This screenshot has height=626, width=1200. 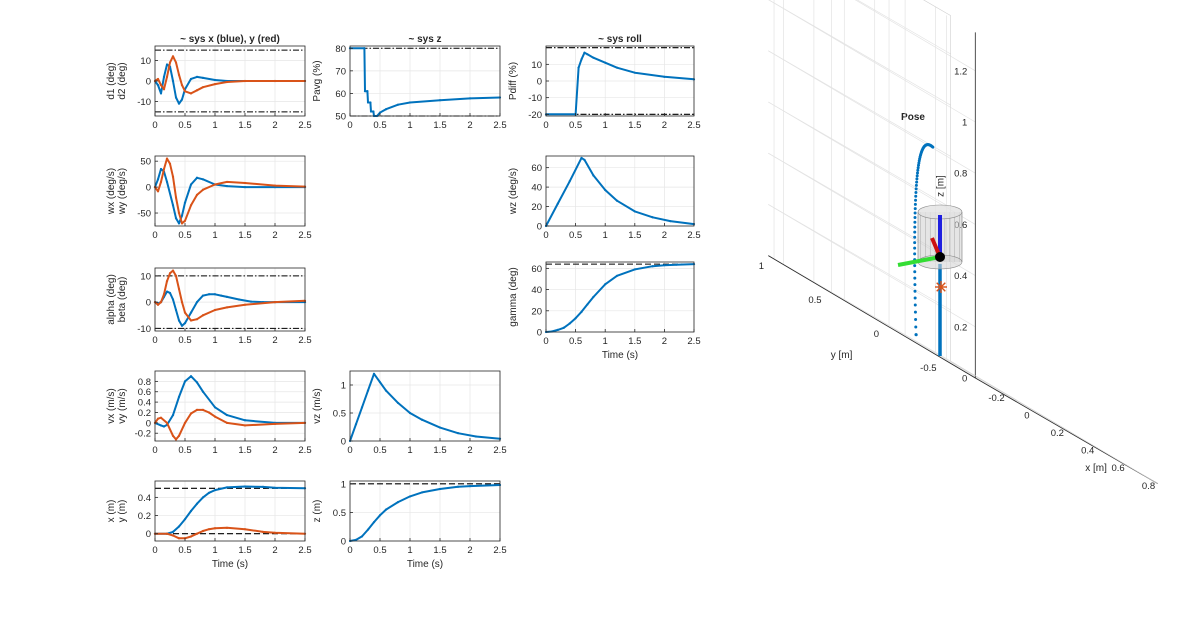 I want to click on y-tick-label: 50, so click(x=145, y=162).